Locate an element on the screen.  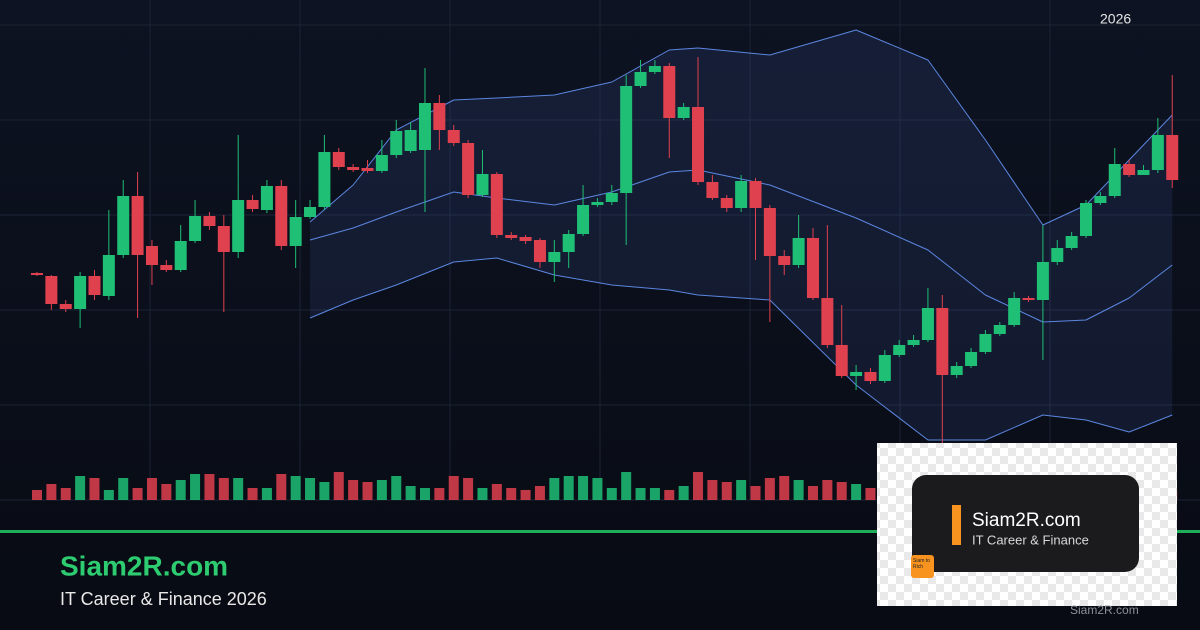
logo-accent is located at coordinates (956, 525).